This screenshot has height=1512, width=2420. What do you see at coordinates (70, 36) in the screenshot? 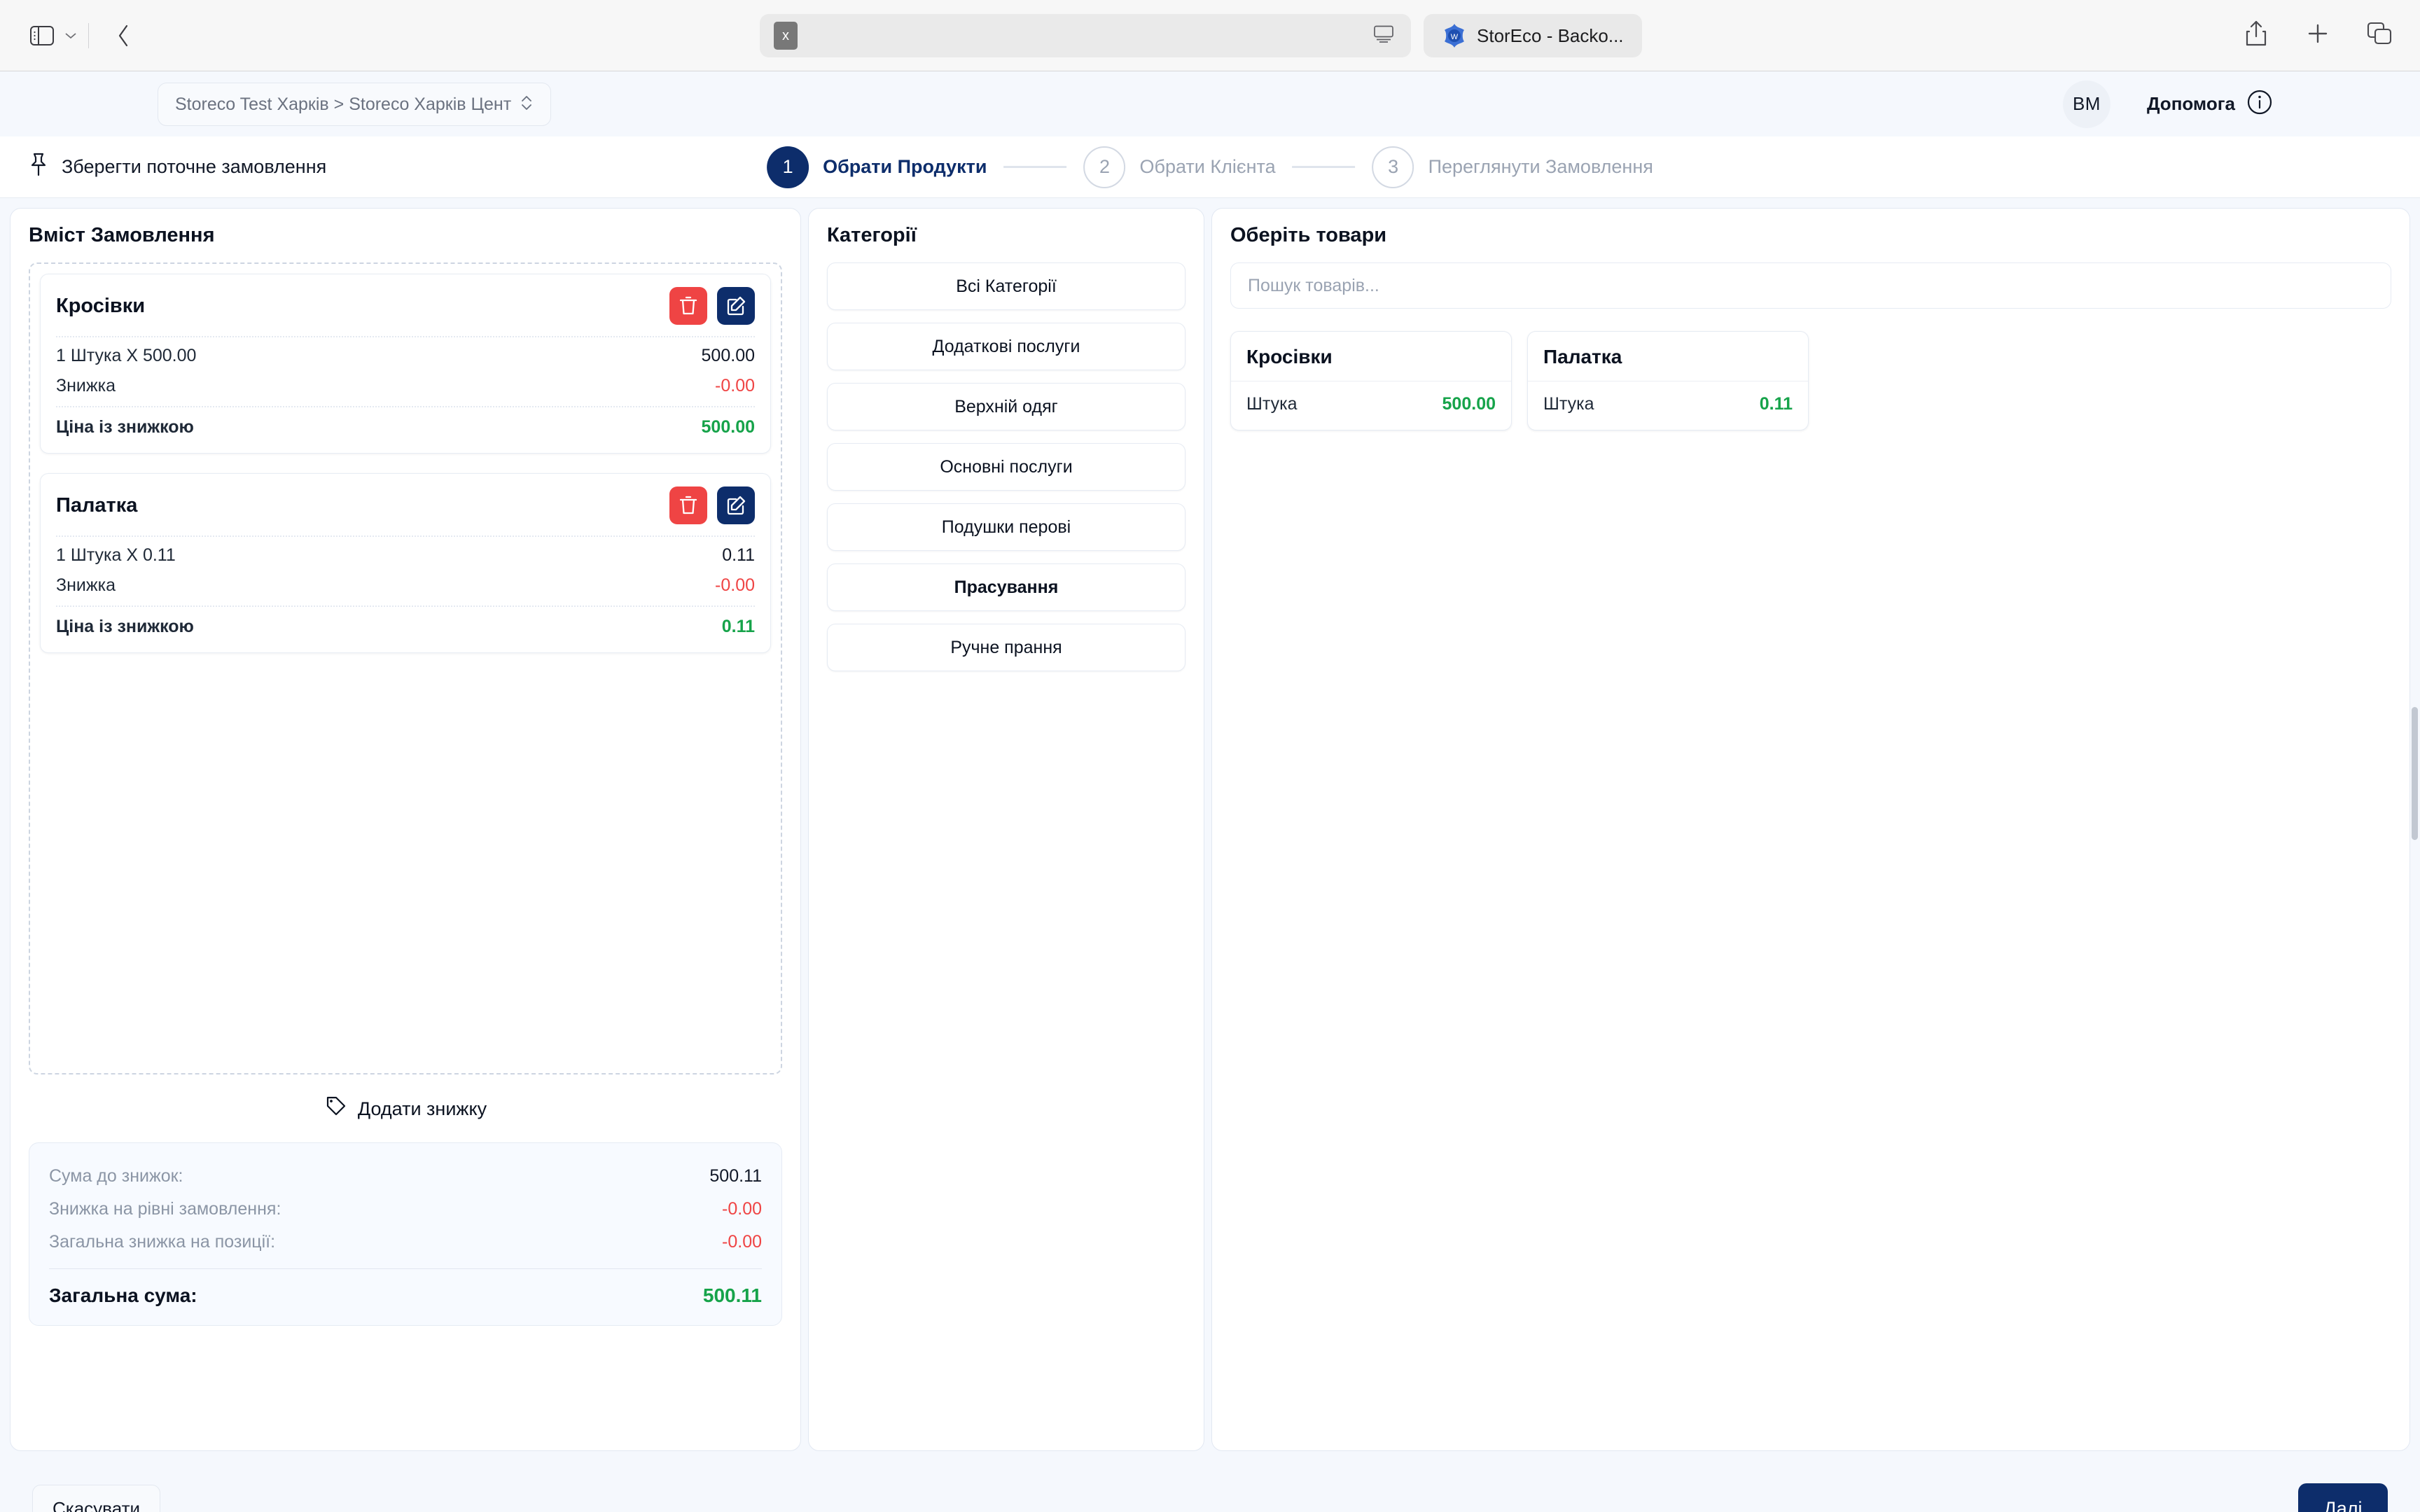
I see `chevron-down-icon` at bounding box center [70, 36].